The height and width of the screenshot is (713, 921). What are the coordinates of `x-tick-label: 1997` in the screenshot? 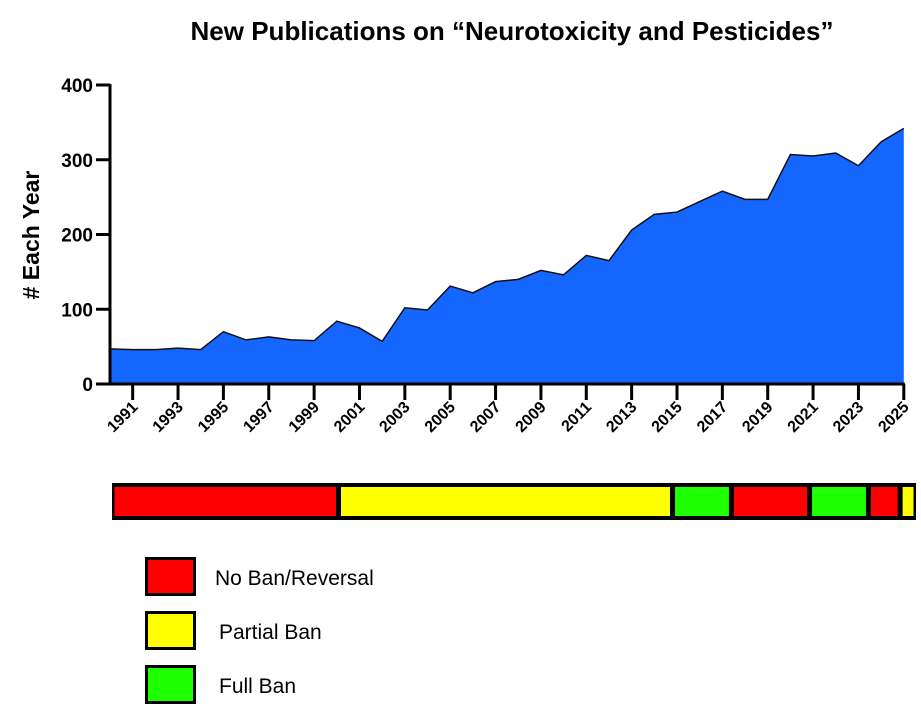 It's located at (258, 417).